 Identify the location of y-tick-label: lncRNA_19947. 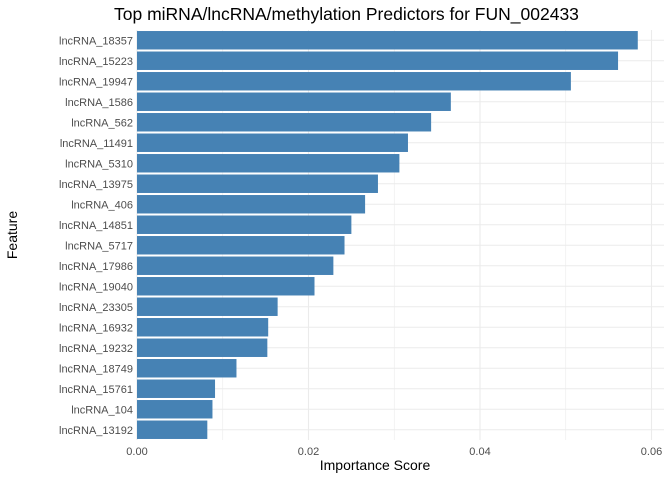
(96, 82).